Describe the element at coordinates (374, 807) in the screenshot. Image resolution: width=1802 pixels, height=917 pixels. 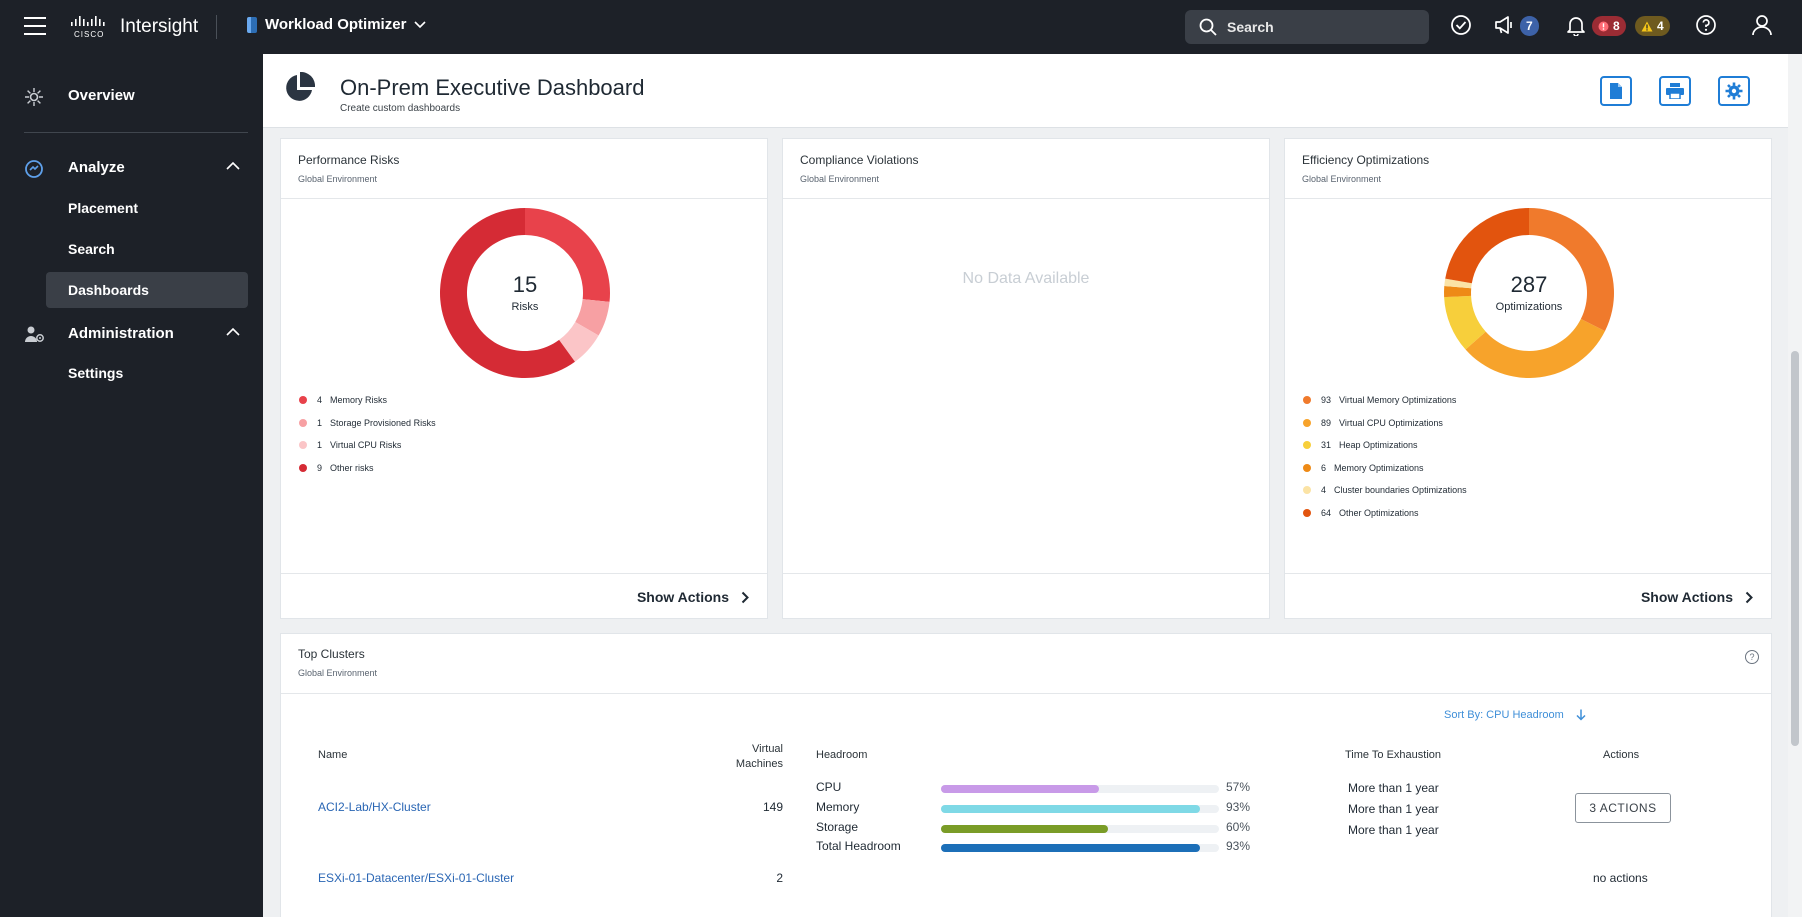
I see `cluster-name-link: ACI2-Lab/HX-Cluster` at that location.